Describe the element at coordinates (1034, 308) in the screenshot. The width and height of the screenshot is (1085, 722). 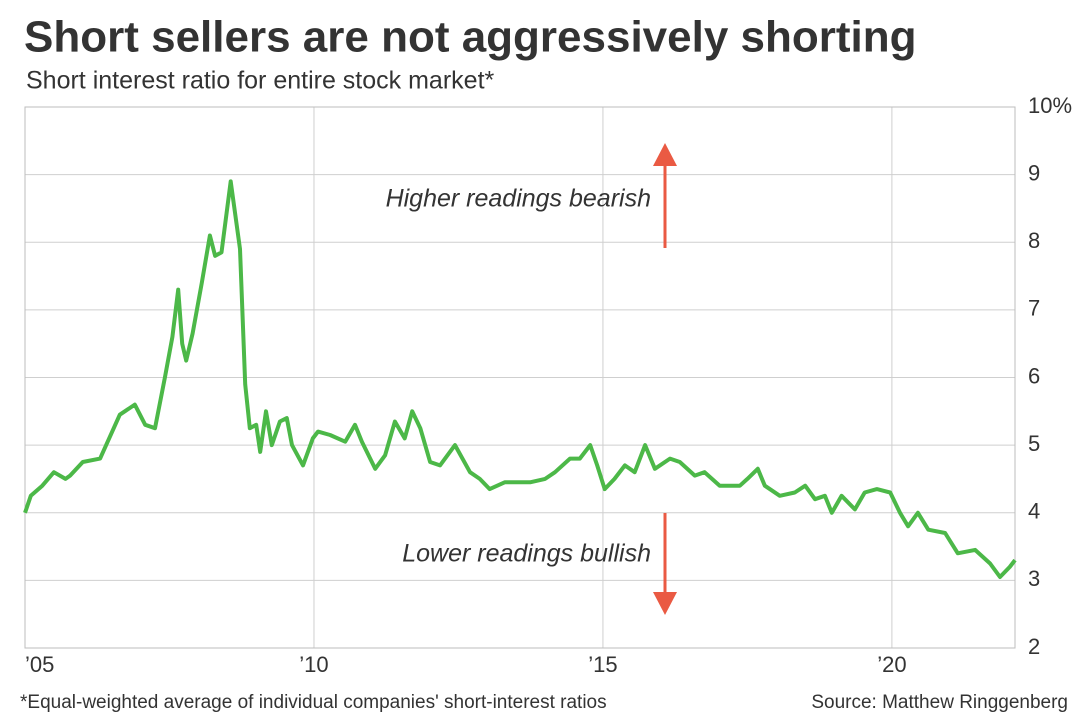
I see `y-tick-label: 7` at that location.